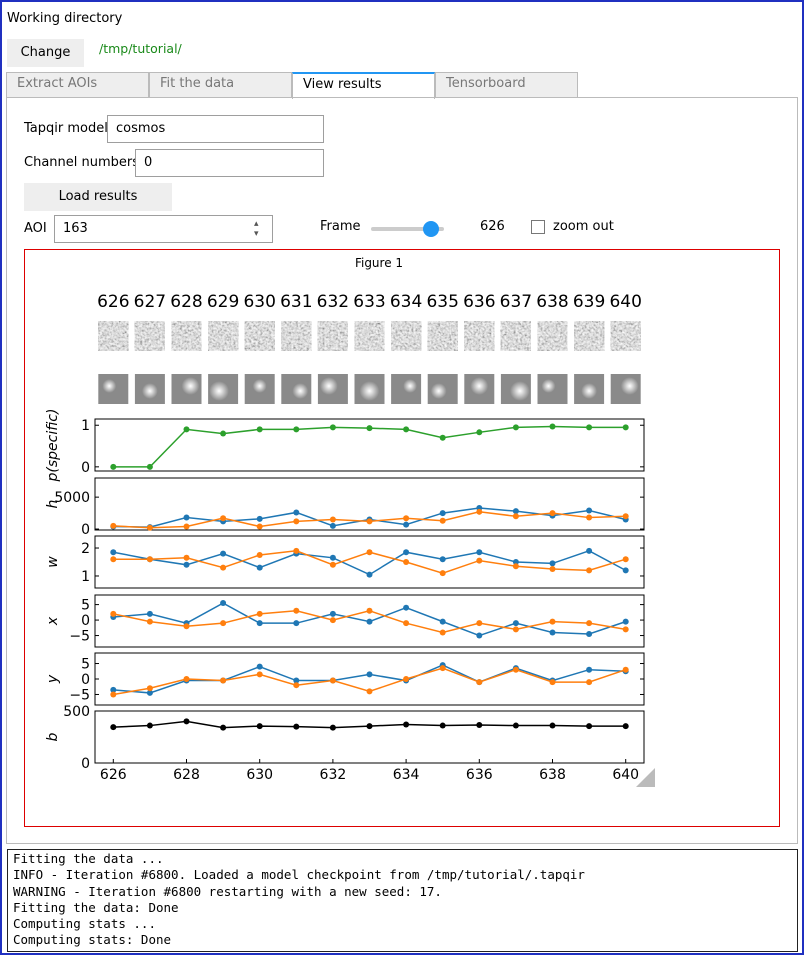 This screenshot has width=804, height=955. I want to click on tab: Extract AOIs, so click(77, 85).